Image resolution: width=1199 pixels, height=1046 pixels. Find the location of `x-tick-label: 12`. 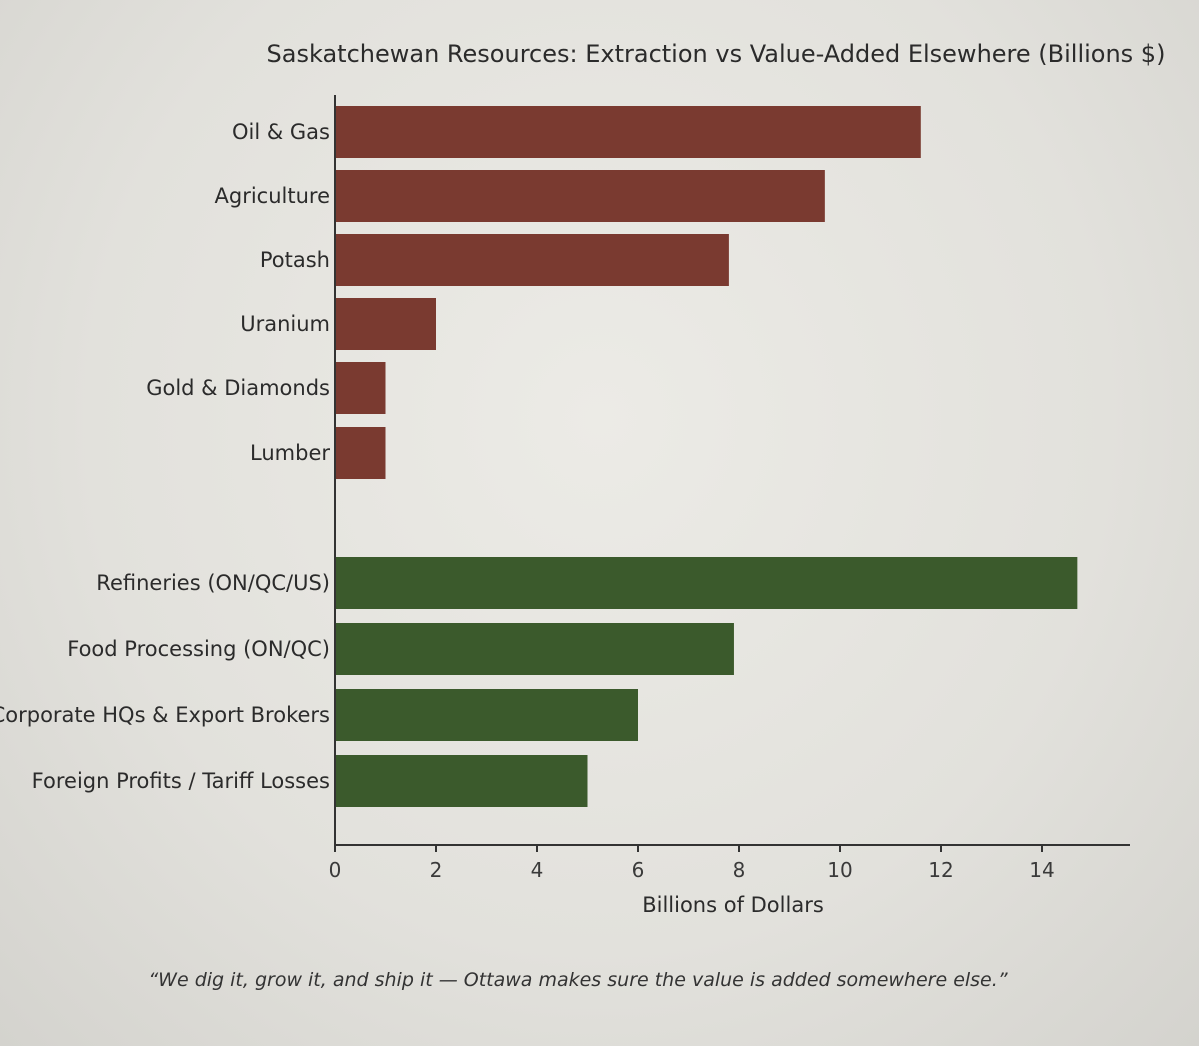

x-tick-label: 12 is located at coordinates (940, 870).